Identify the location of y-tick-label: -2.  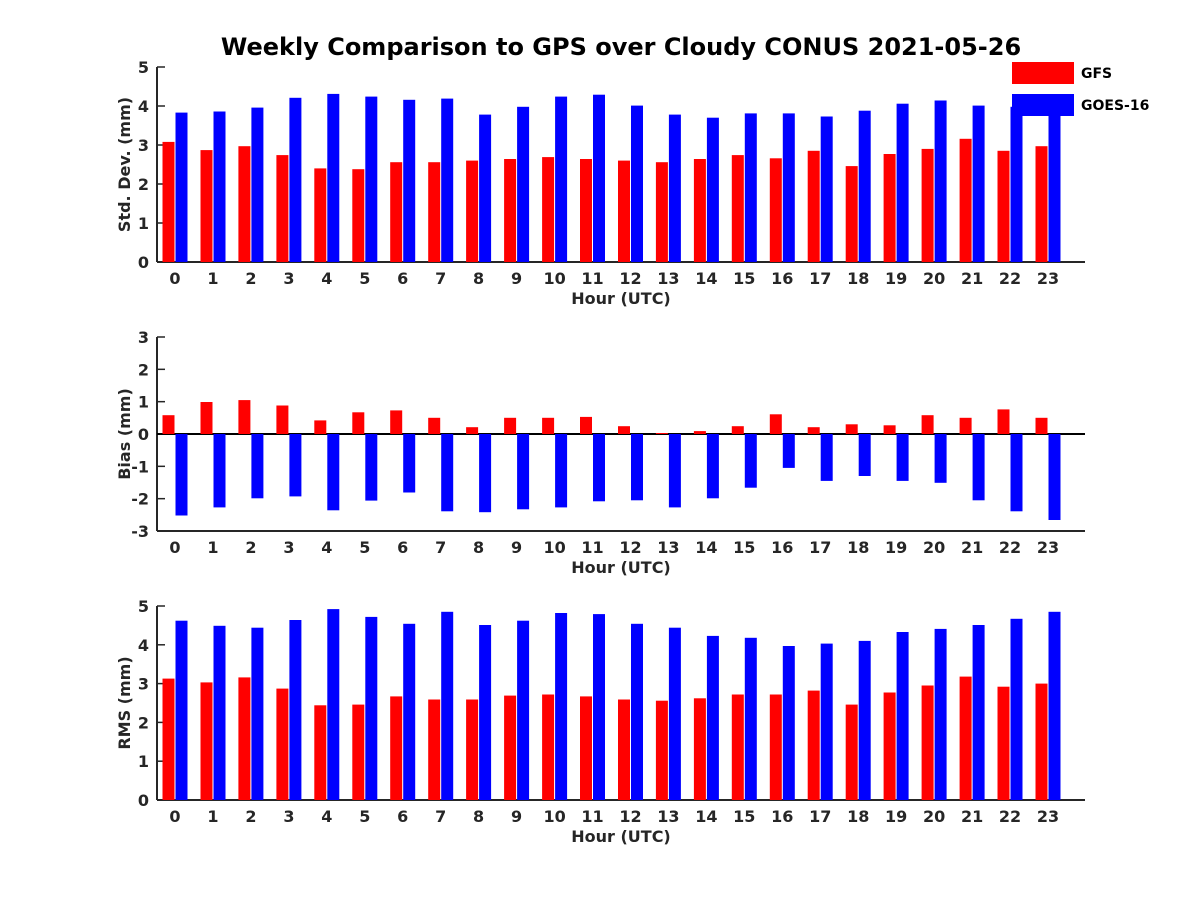
(140, 499).